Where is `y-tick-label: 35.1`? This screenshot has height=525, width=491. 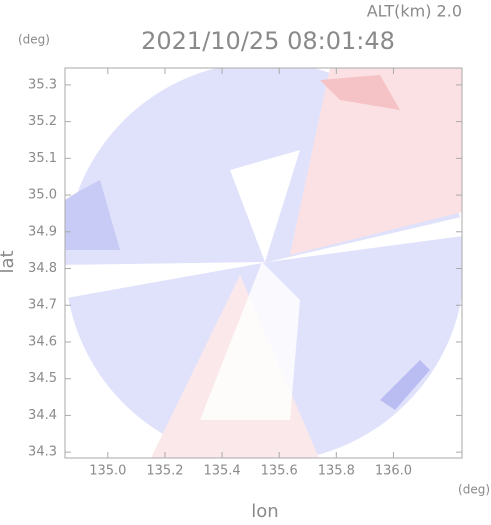 y-tick-label: 35.1 is located at coordinates (42, 158).